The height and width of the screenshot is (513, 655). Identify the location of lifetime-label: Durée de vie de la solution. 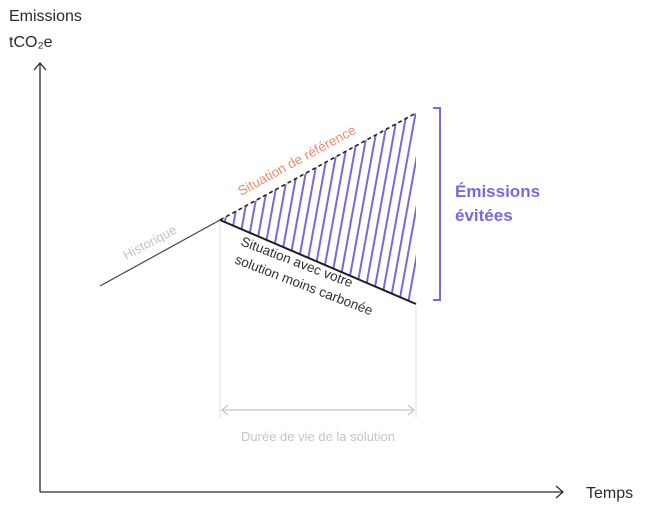
(318, 436).